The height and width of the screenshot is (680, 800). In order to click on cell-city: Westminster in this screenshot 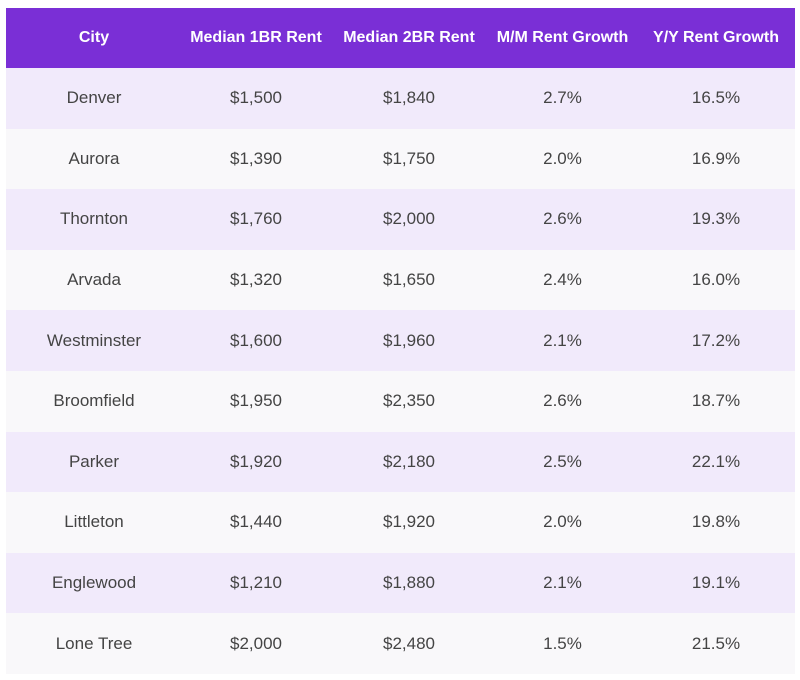, I will do `click(94, 340)`.